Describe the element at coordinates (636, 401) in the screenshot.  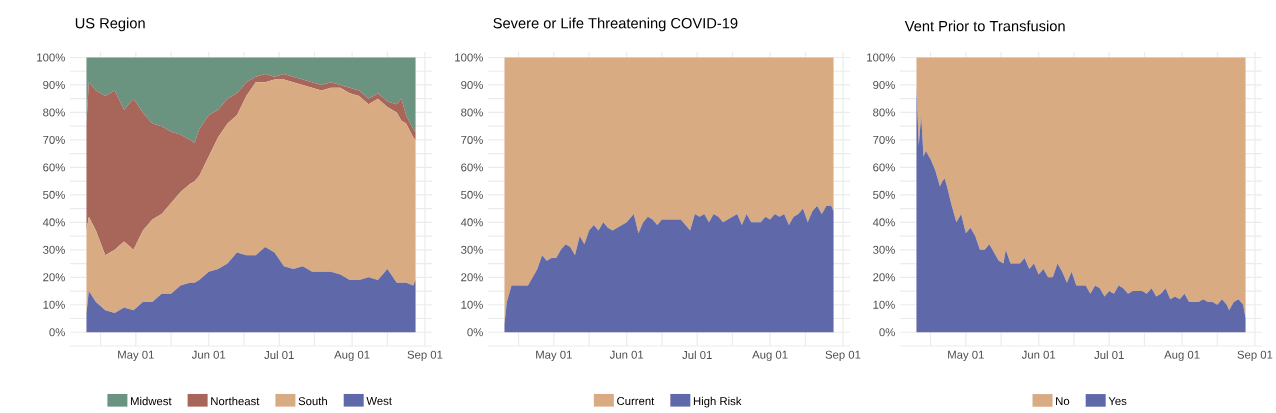
I see `legend-label: Current` at that location.